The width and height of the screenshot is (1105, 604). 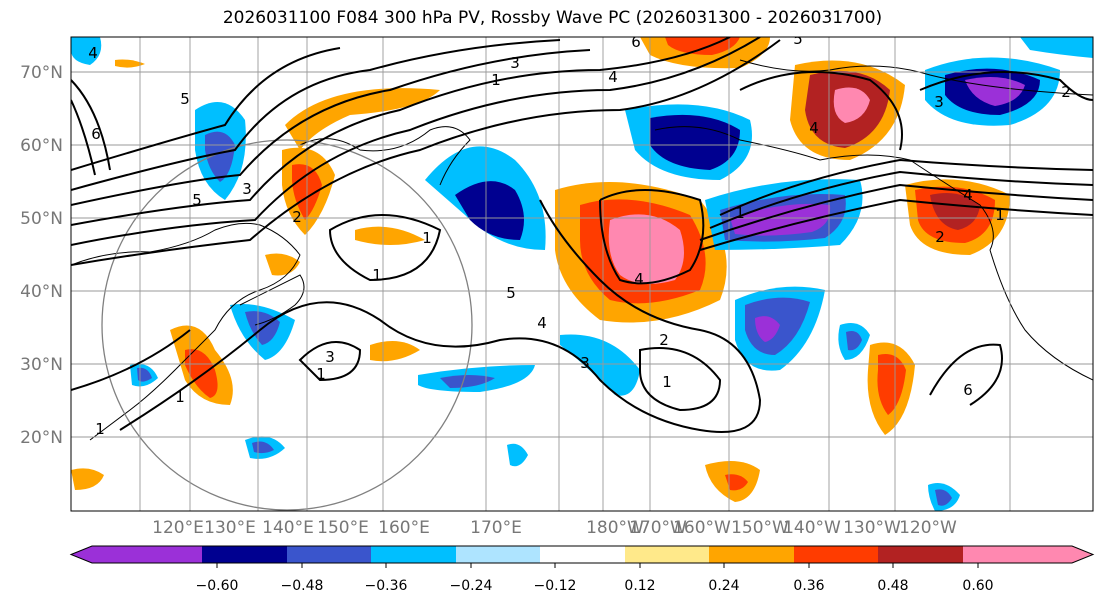 What do you see at coordinates (767, 329) in the screenshot?
I see `negative-anomaly-subtropical-inner` at bounding box center [767, 329].